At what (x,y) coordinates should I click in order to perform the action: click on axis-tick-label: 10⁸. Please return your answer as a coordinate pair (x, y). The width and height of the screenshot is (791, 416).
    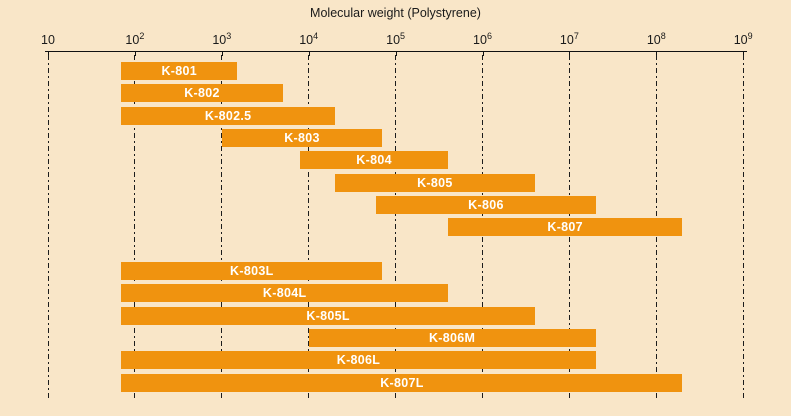
    Looking at the image, I should click on (656, 38).